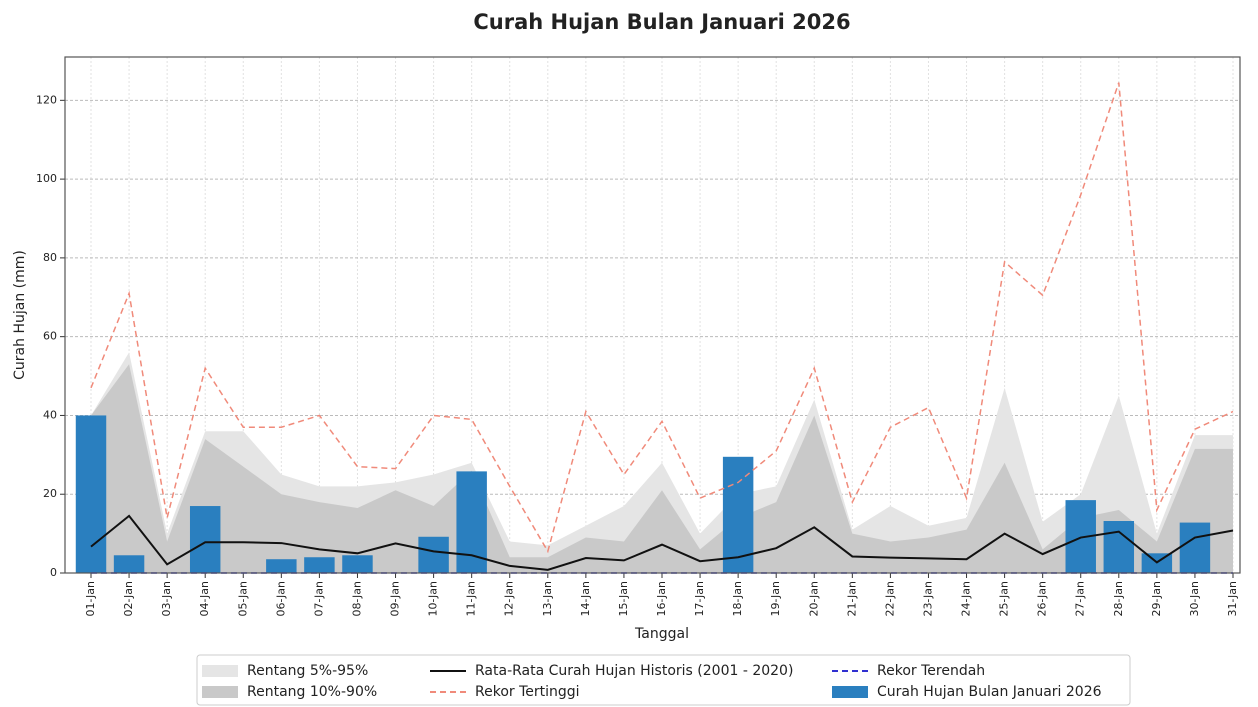 This screenshot has height=707, width=1258. Describe the element at coordinates (166, 599) in the screenshot. I see `x-tick-label: 03-Jan` at that location.